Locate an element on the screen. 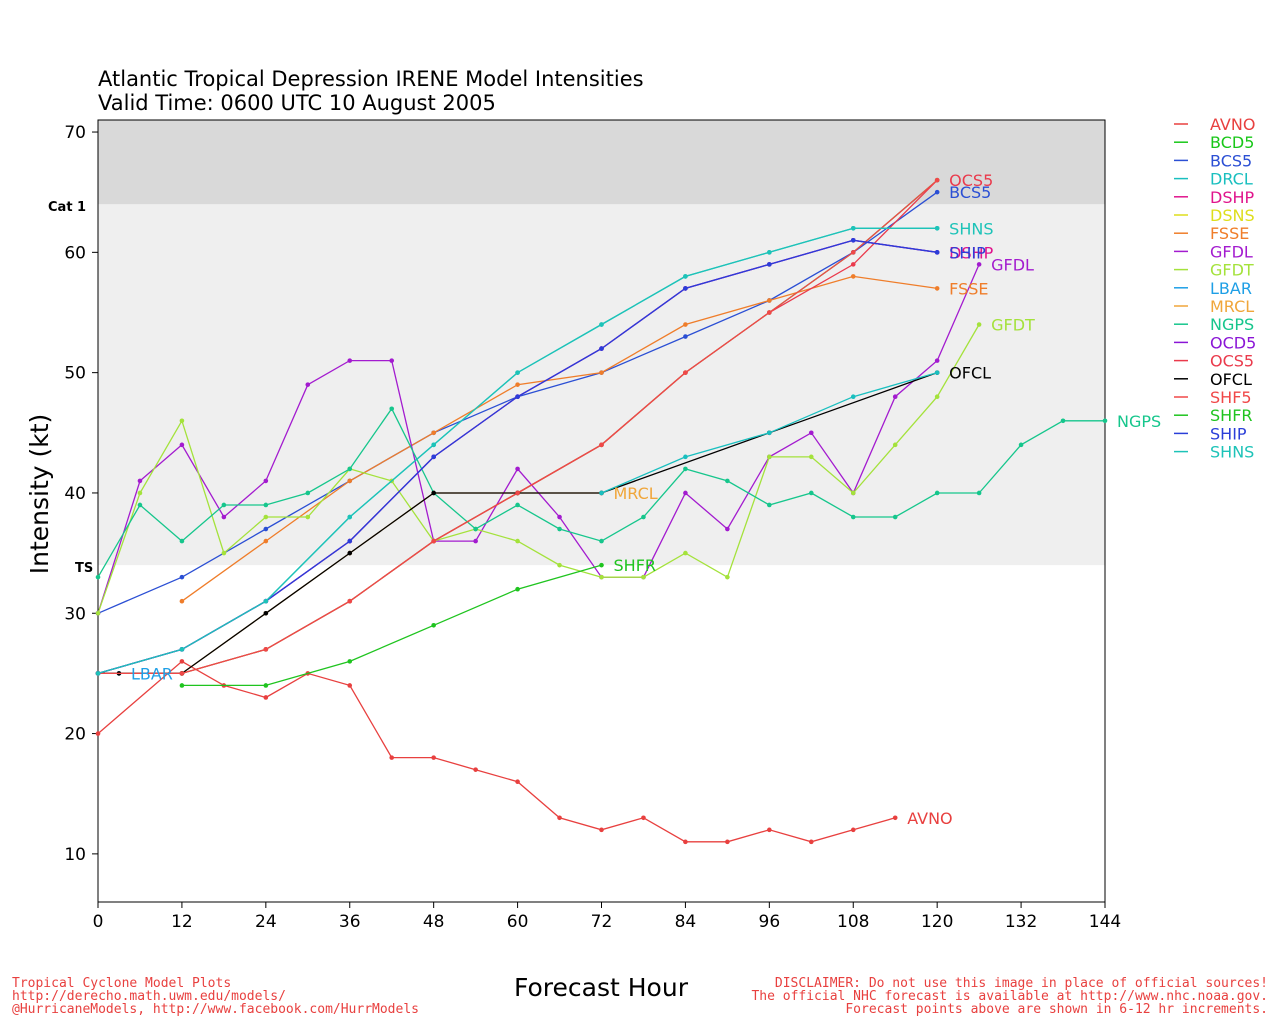 The width and height of the screenshot is (1280, 1024). end-label-ship: SHIP is located at coordinates (967, 252).